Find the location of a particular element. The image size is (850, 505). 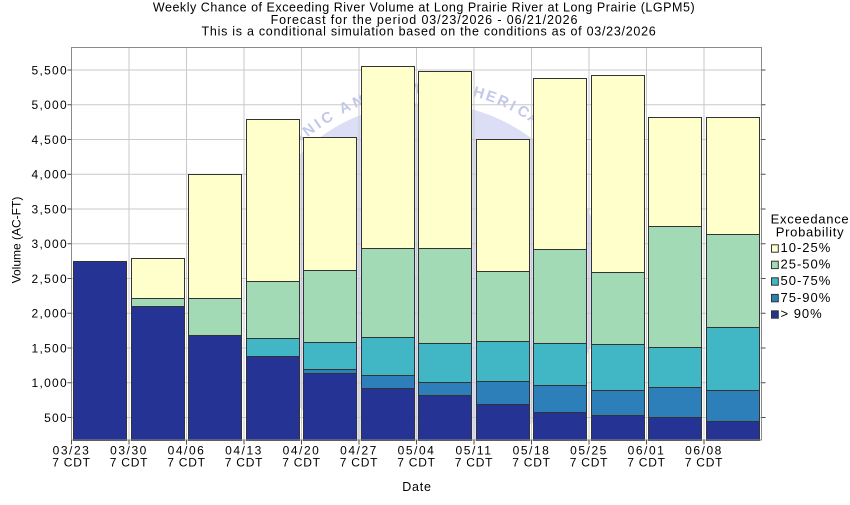

svg-text: 05/18 is located at coordinates (532, 451).